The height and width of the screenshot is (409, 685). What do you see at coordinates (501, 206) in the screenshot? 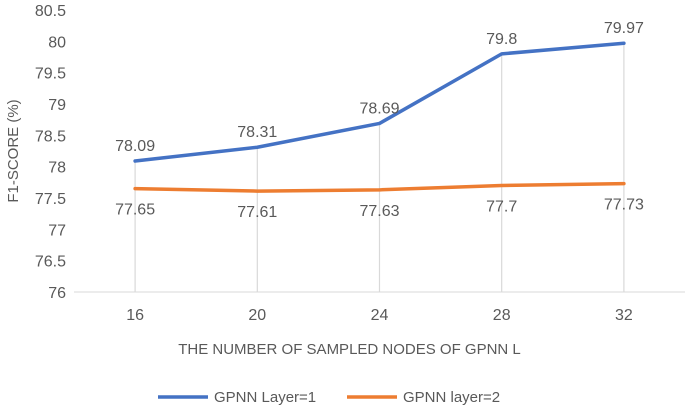
I see `data-label: 77.7` at bounding box center [501, 206].